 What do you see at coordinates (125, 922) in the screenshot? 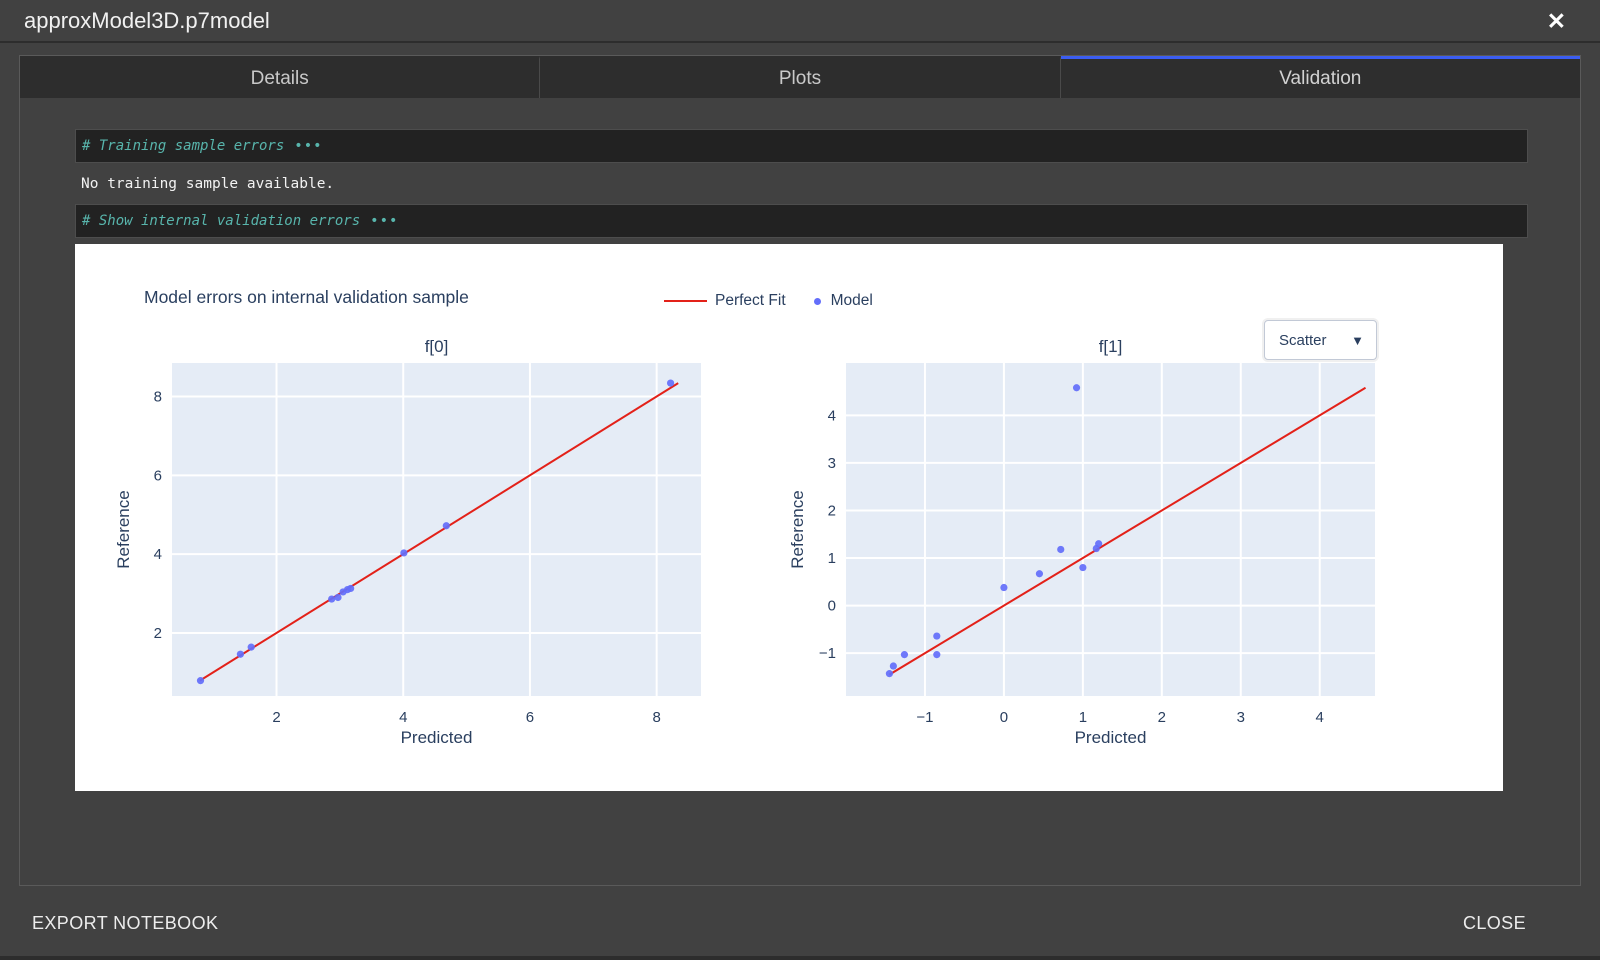
I see `export-notebook-button: EXPORT NOTEBOOK` at bounding box center [125, 922].